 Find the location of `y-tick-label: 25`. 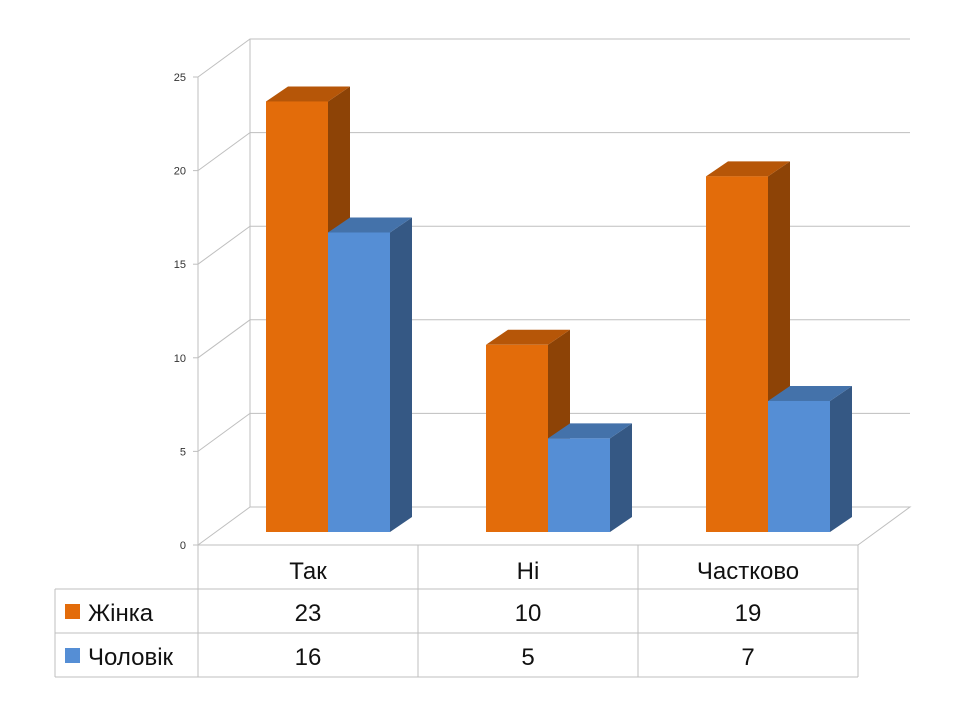

y-tick-label: 25 is located at coordinates (180, 78).